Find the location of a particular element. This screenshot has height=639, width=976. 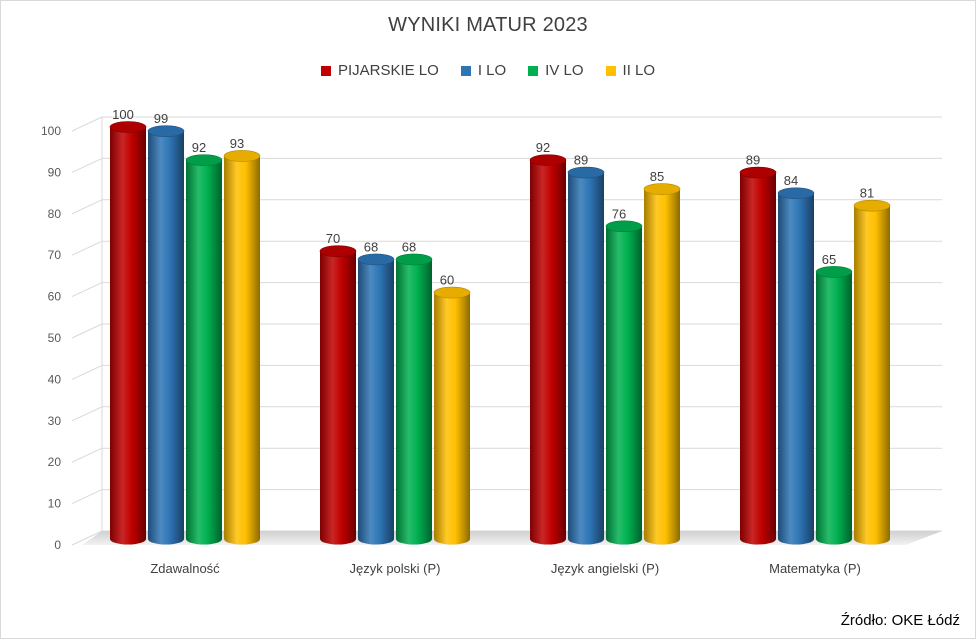

x-category-label: Matematyka (P) is located at coordinates (815, 568).